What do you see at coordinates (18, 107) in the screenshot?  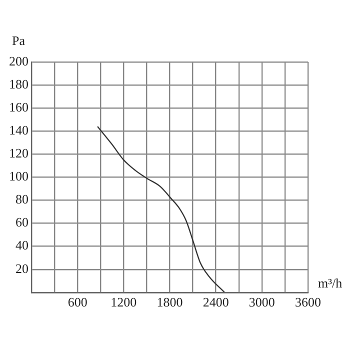 I see `y-tick-label: 160` at bounding box center [18, 107].